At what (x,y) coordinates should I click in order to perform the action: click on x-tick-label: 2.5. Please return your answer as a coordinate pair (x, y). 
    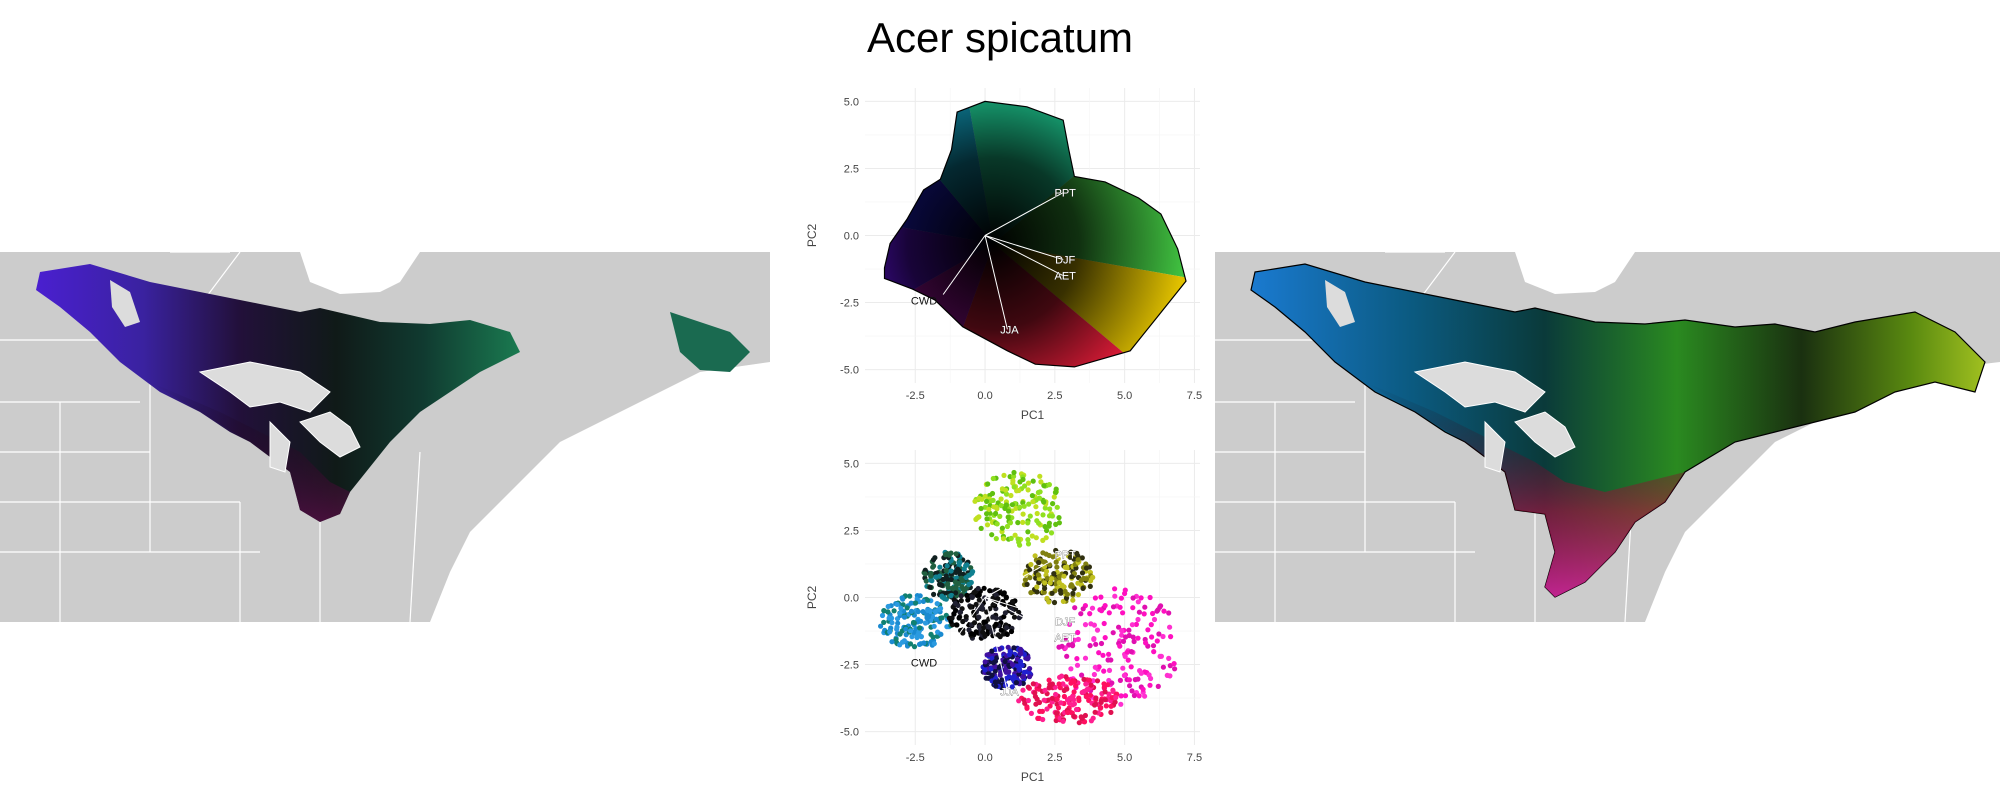
    Looking at the image, I should click on (1054, 758).